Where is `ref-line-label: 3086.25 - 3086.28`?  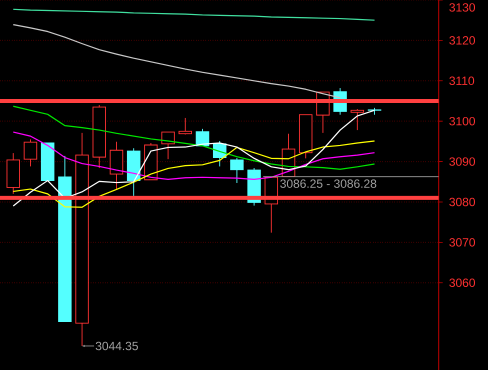 ref-line-label: 3086.25 - 3086.28 is located at coordinates (328, 183).